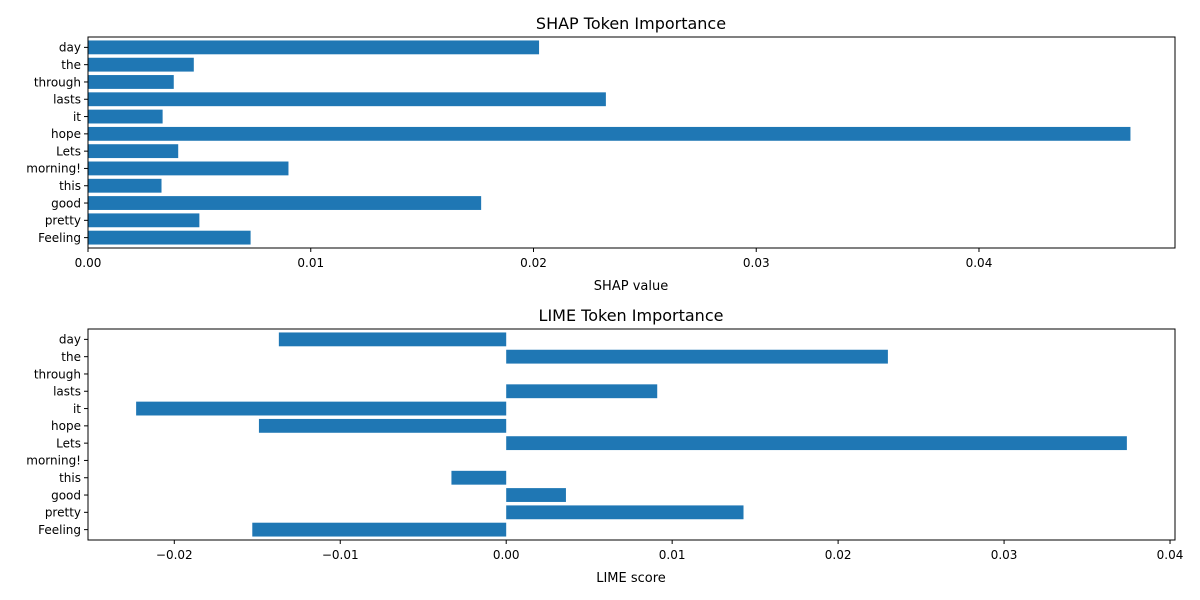 The width and height of the screenshot is (1200, 600). What do you see at coordinates (59, 238) in the screenshot?
I see `shap-y-tick-label-0: Feeling` at bounding box center [59, 238].